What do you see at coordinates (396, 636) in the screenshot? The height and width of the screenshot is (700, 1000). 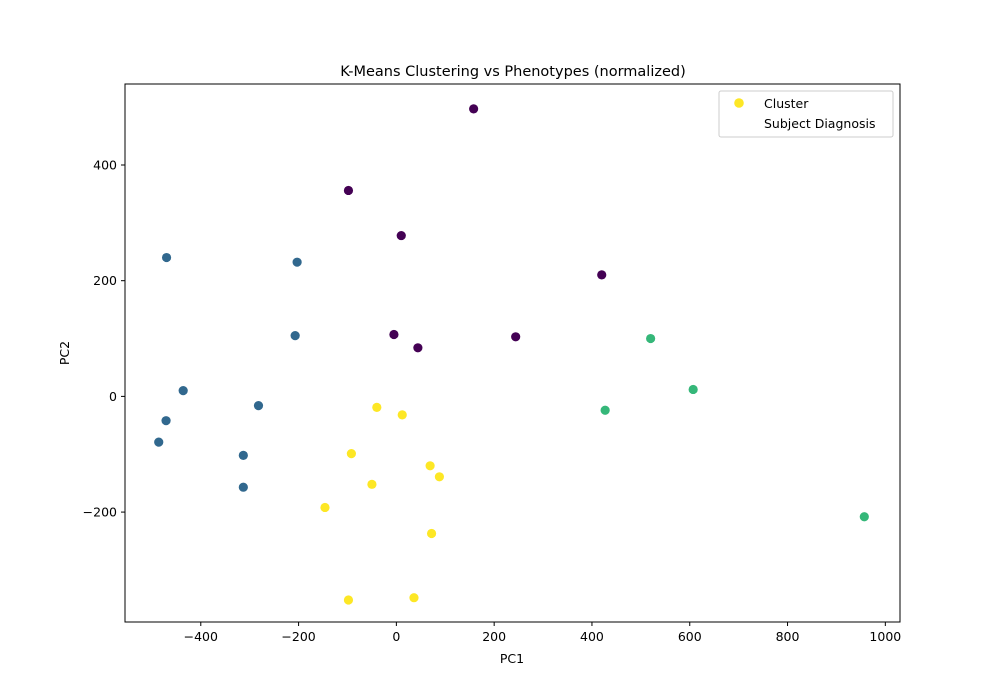 I see `x-tick-label: 0` at bounding box center [396, 636].